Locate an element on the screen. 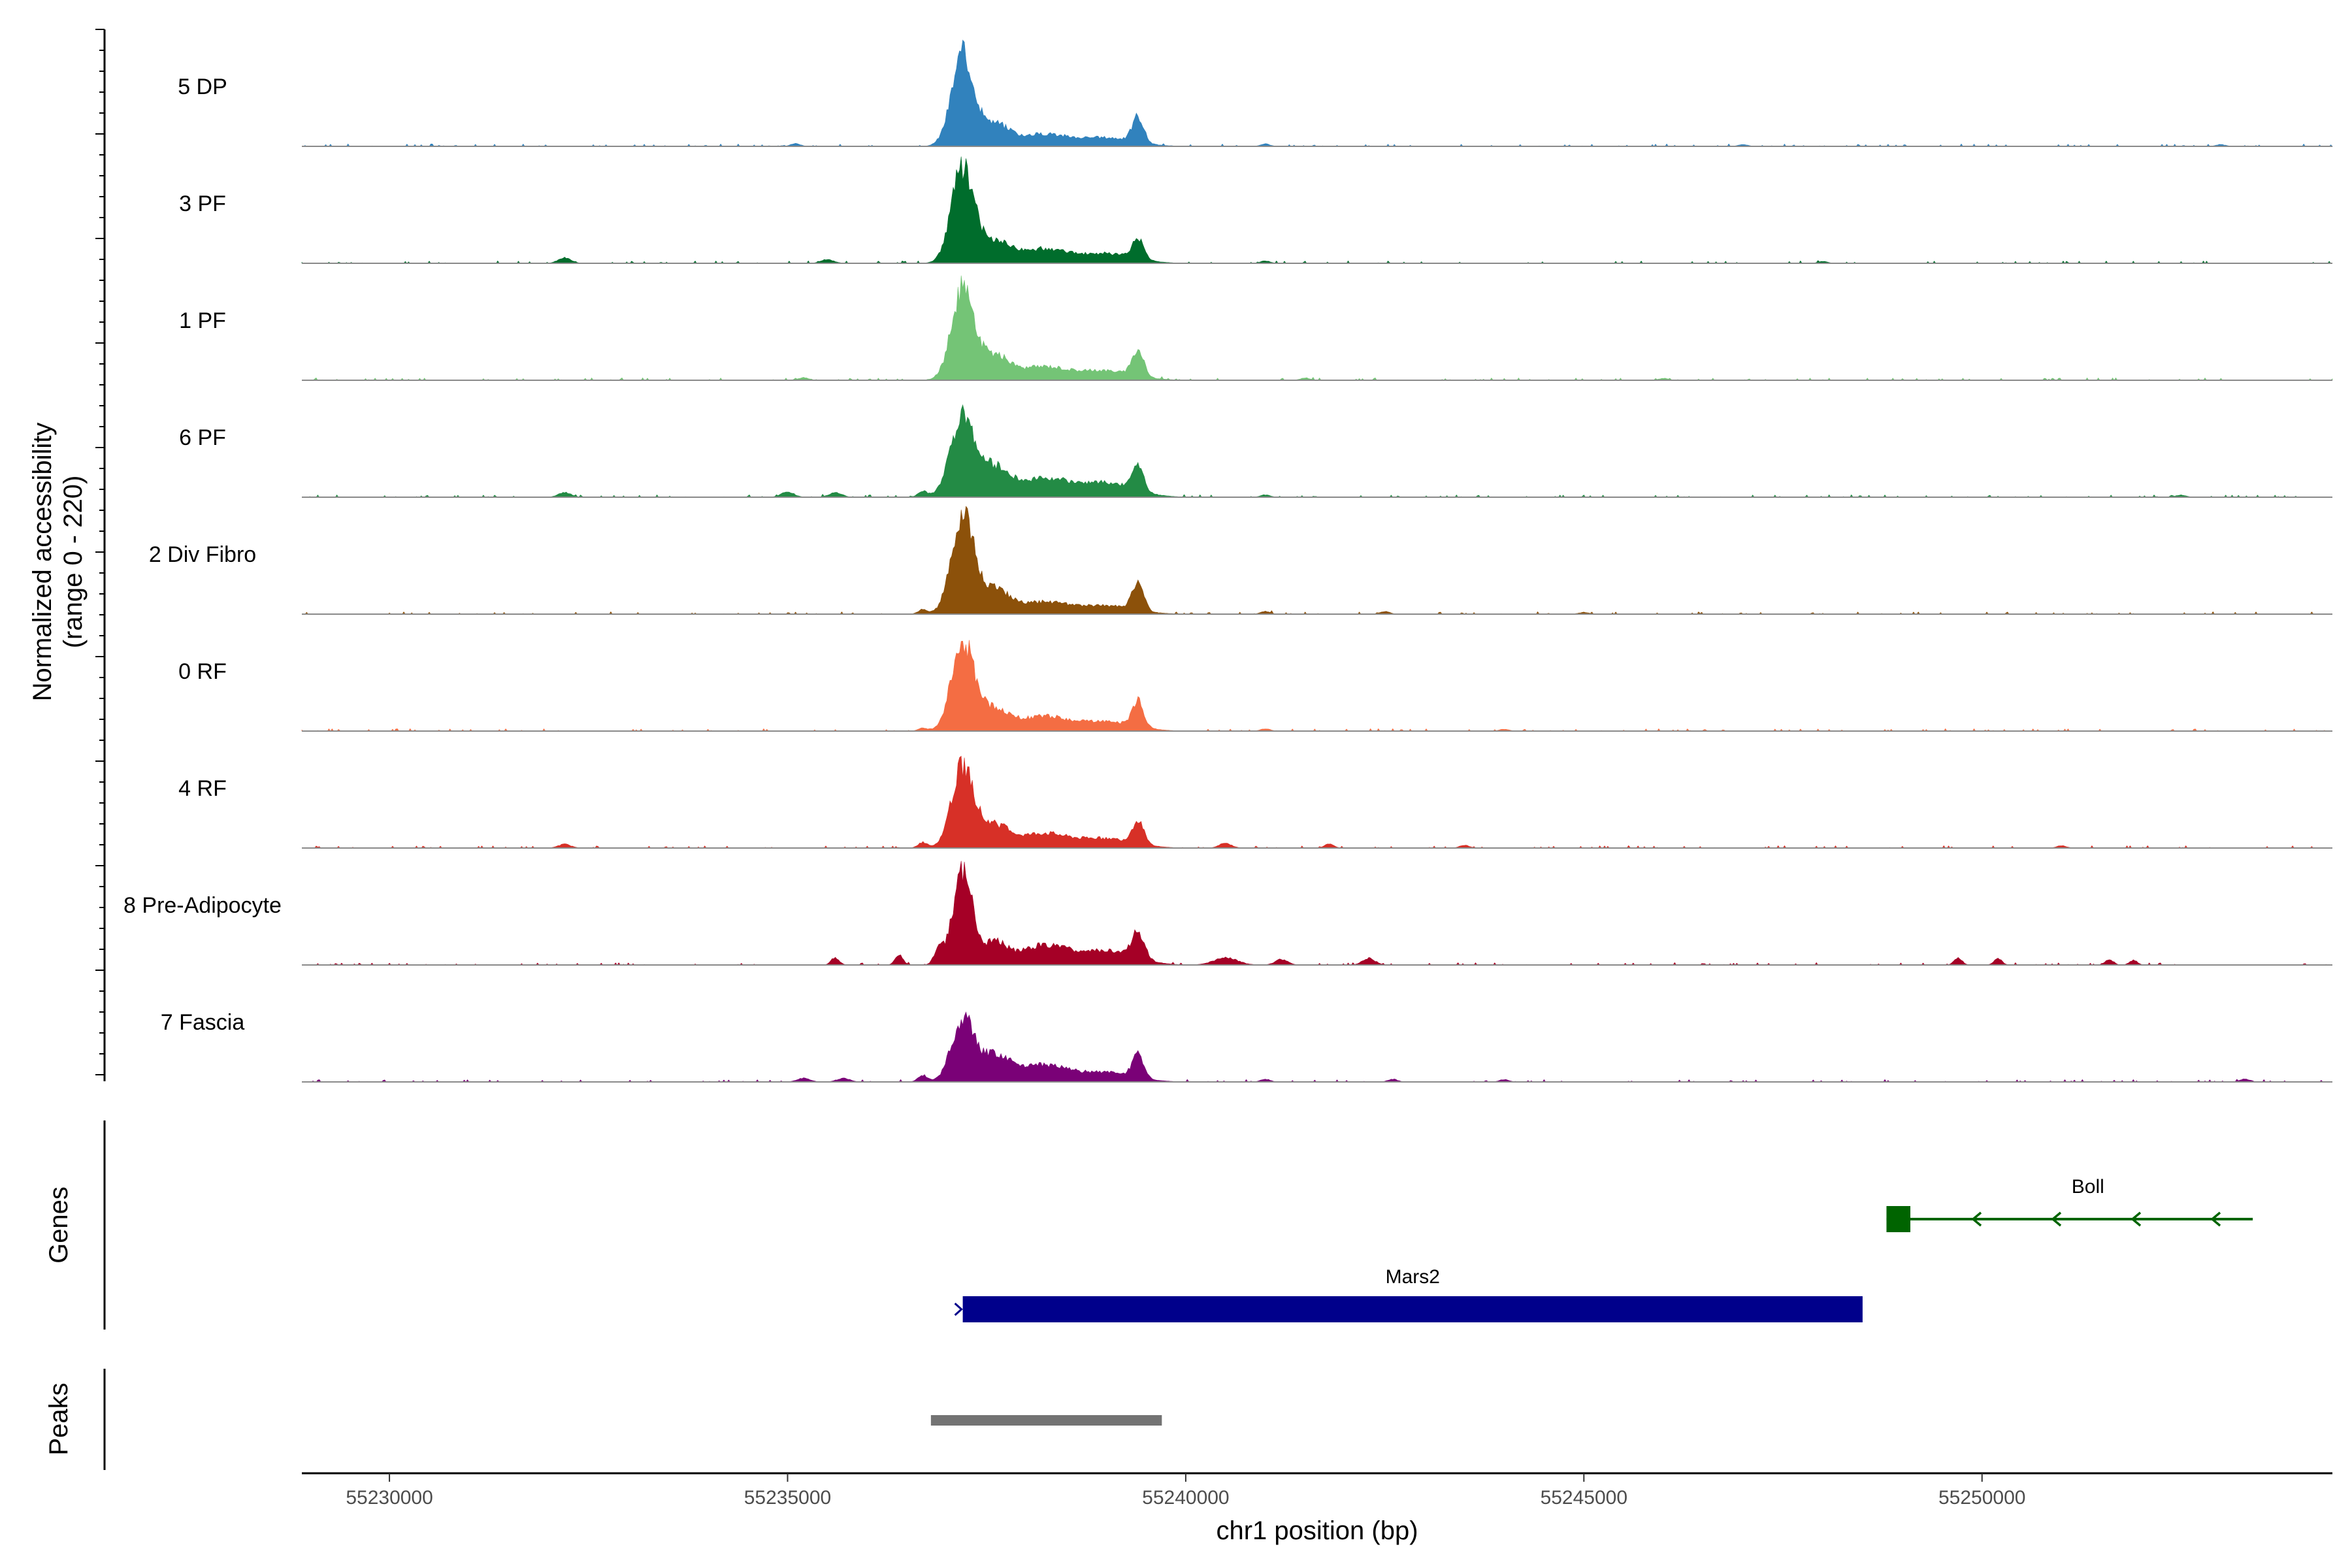 The height and width of the screenshot is (1568, 2352). peaks-panel-label: Peaks is located at coordinates (58, 1418).